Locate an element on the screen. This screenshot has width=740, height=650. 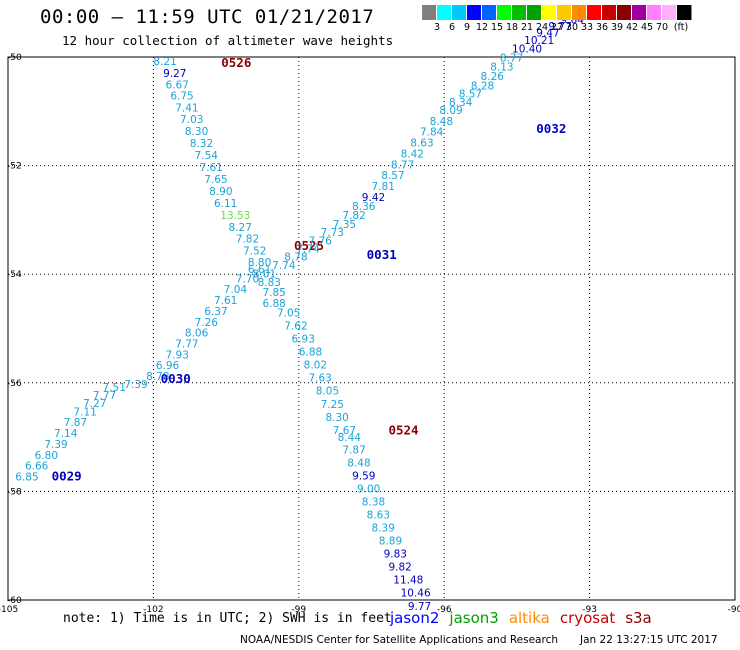
wave-height-value: 9.42 is located at coordinates (373, 198).